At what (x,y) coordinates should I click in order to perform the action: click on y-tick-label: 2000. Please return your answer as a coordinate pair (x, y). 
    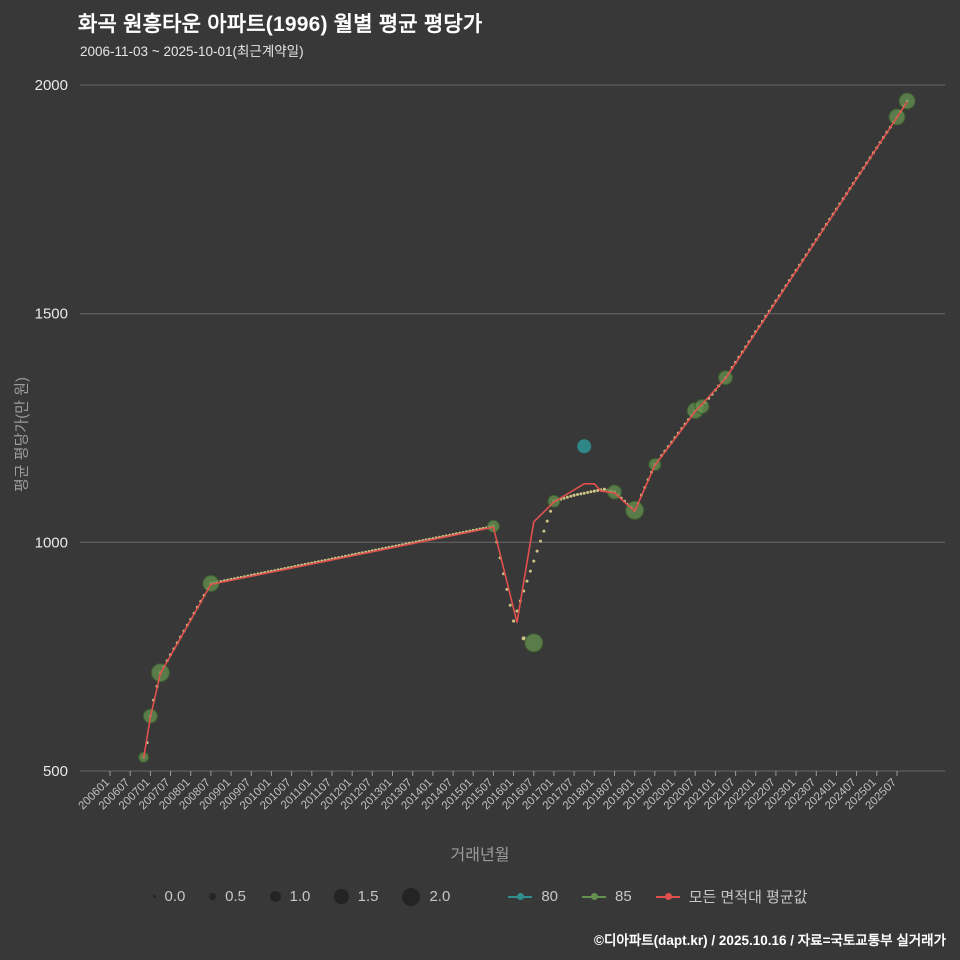
    Looking at the image, I should click on (51, 85).